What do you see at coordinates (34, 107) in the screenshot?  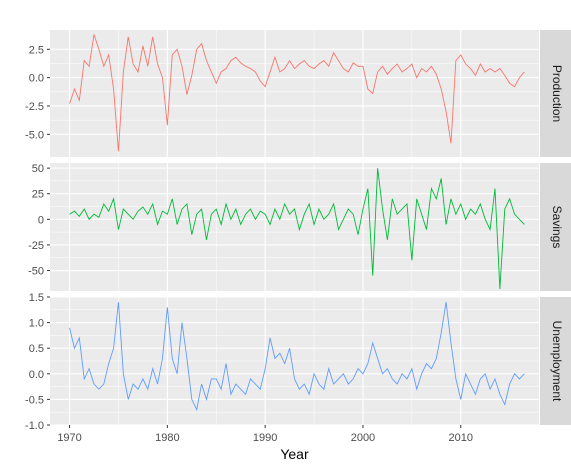 I see `y-tick-label: -2.5` at bounding box center [34, 107].